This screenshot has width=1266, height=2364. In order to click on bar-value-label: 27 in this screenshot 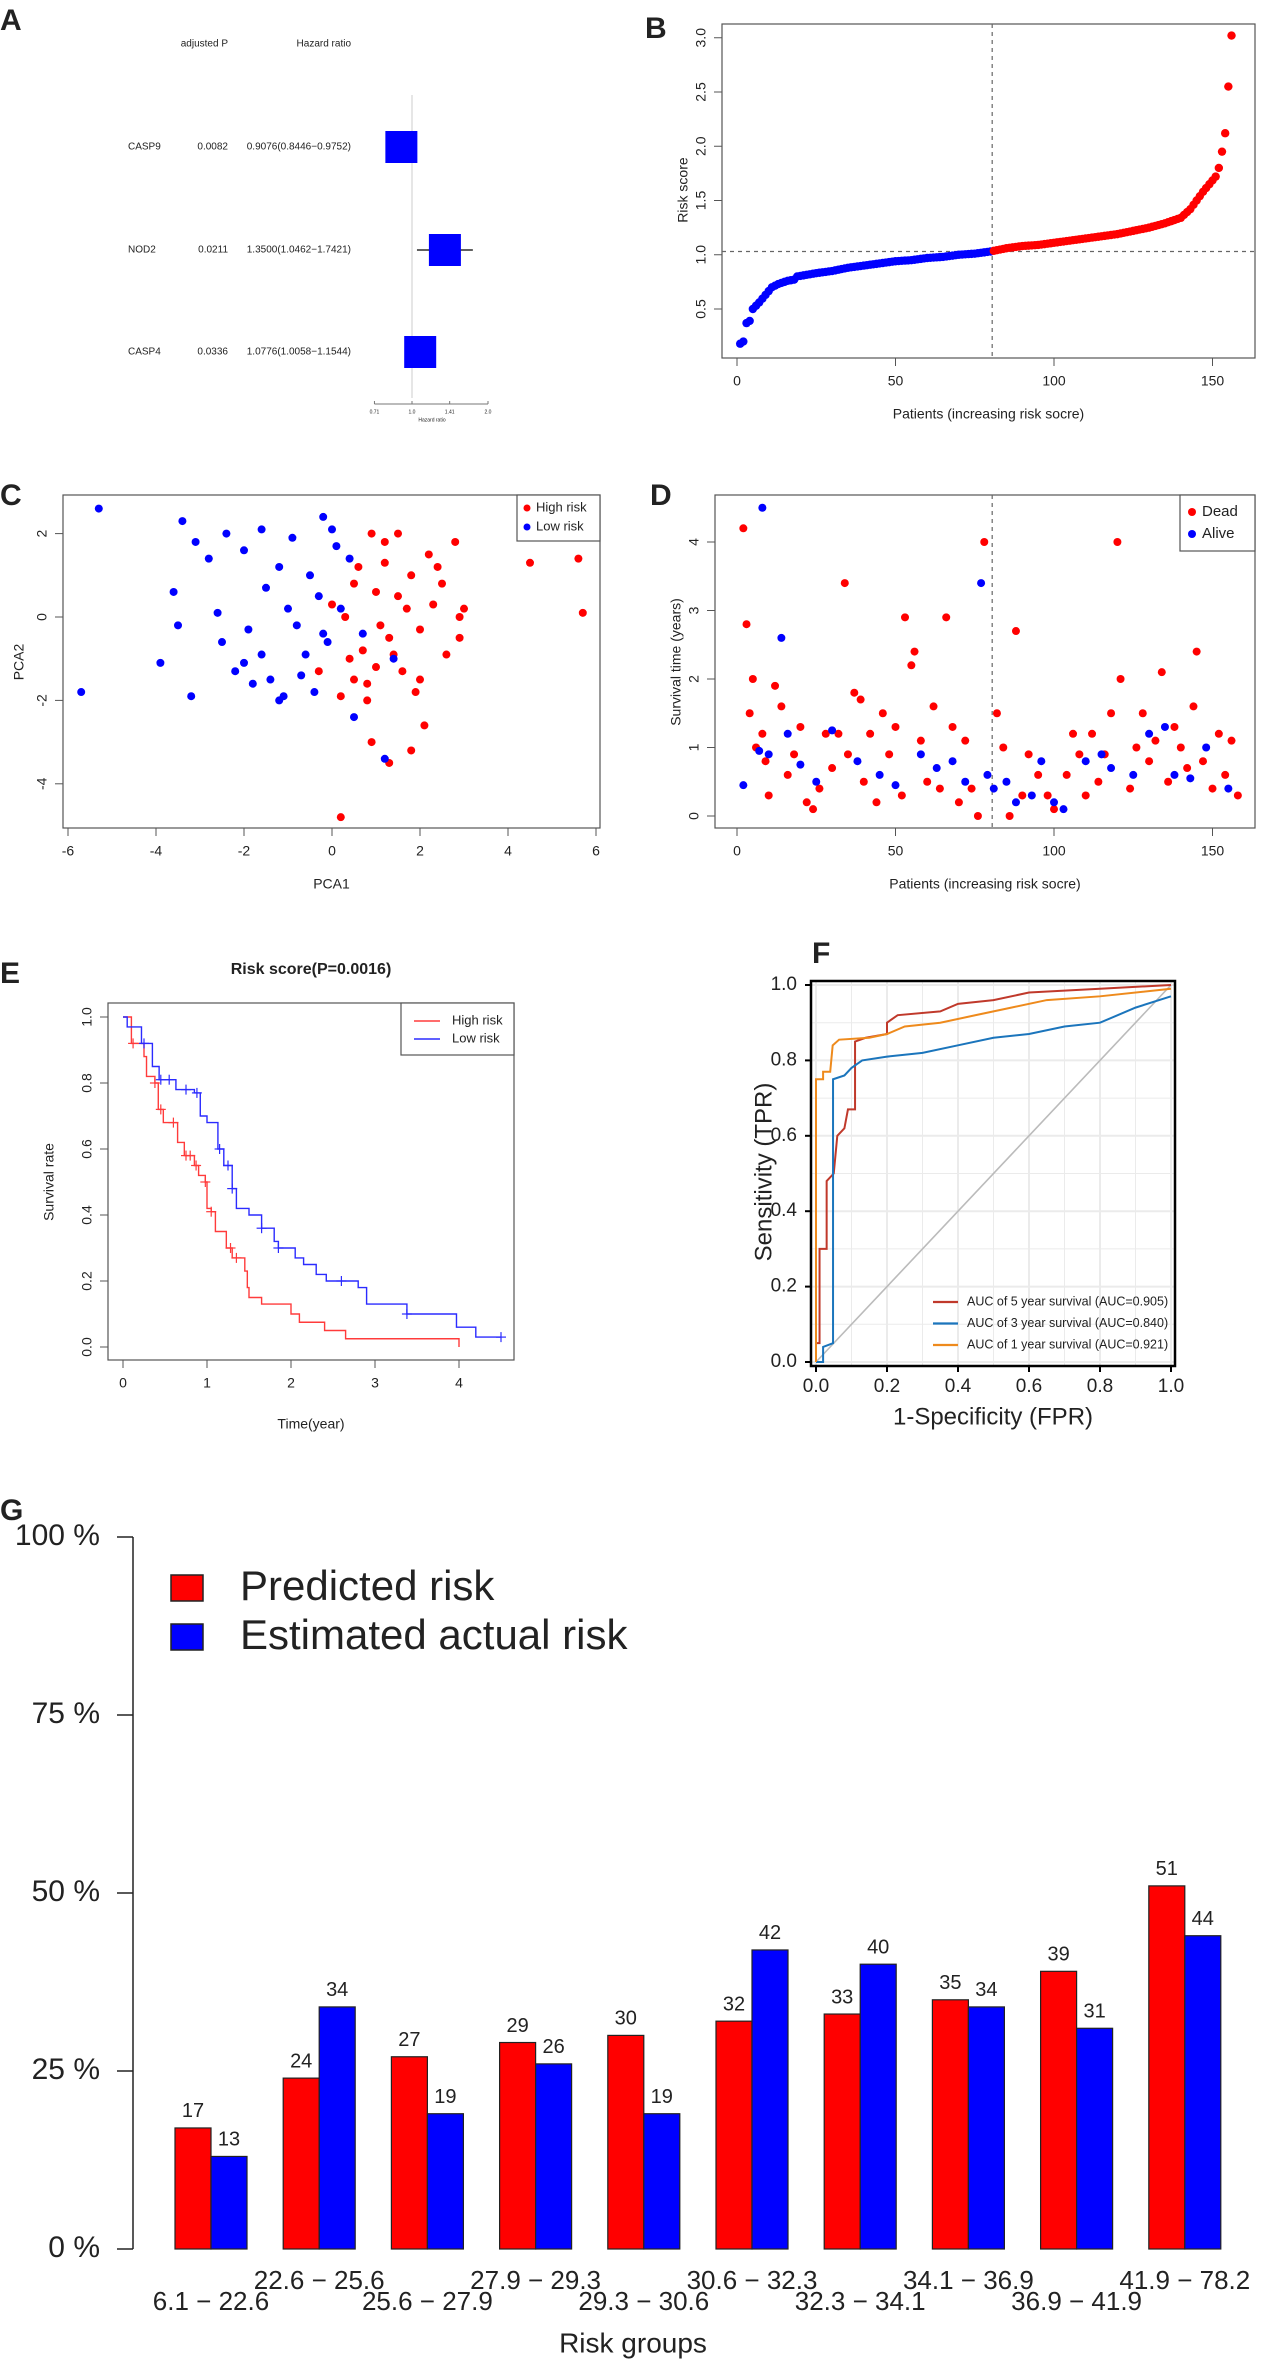, I will do `click(409, 2040)`.